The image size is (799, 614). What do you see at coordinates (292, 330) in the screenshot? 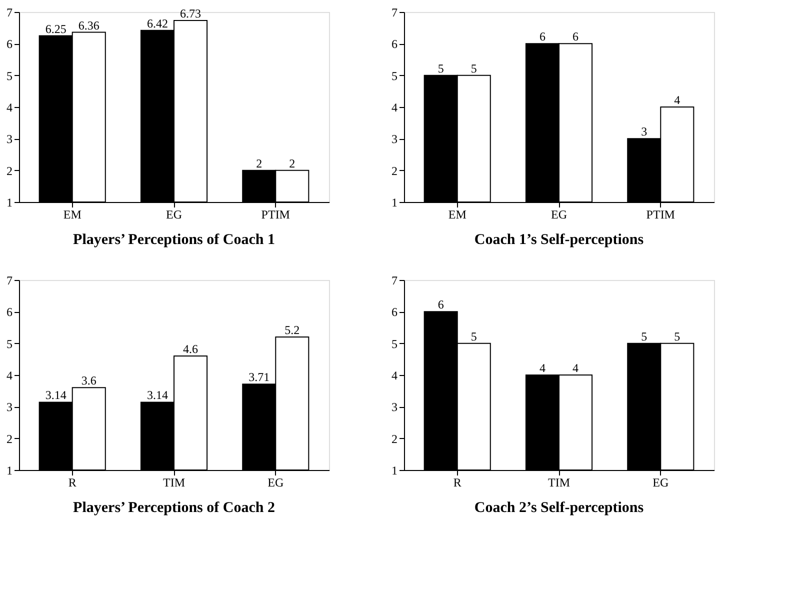
I see `data-label: 5.2` at bounding box center [292, 330].